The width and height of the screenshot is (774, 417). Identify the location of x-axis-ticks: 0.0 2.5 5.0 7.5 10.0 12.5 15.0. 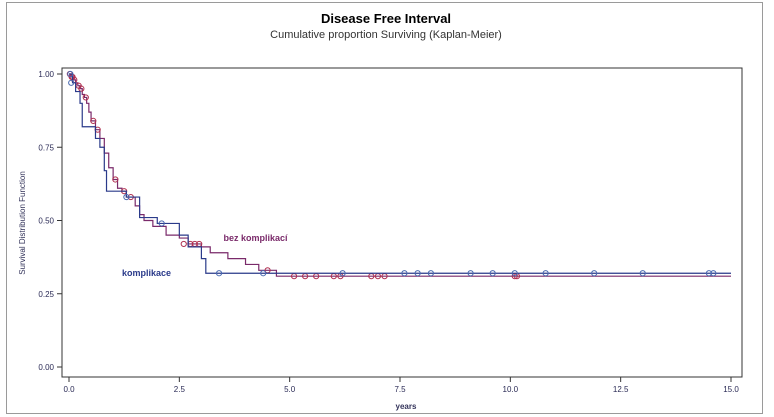
(401, 385).